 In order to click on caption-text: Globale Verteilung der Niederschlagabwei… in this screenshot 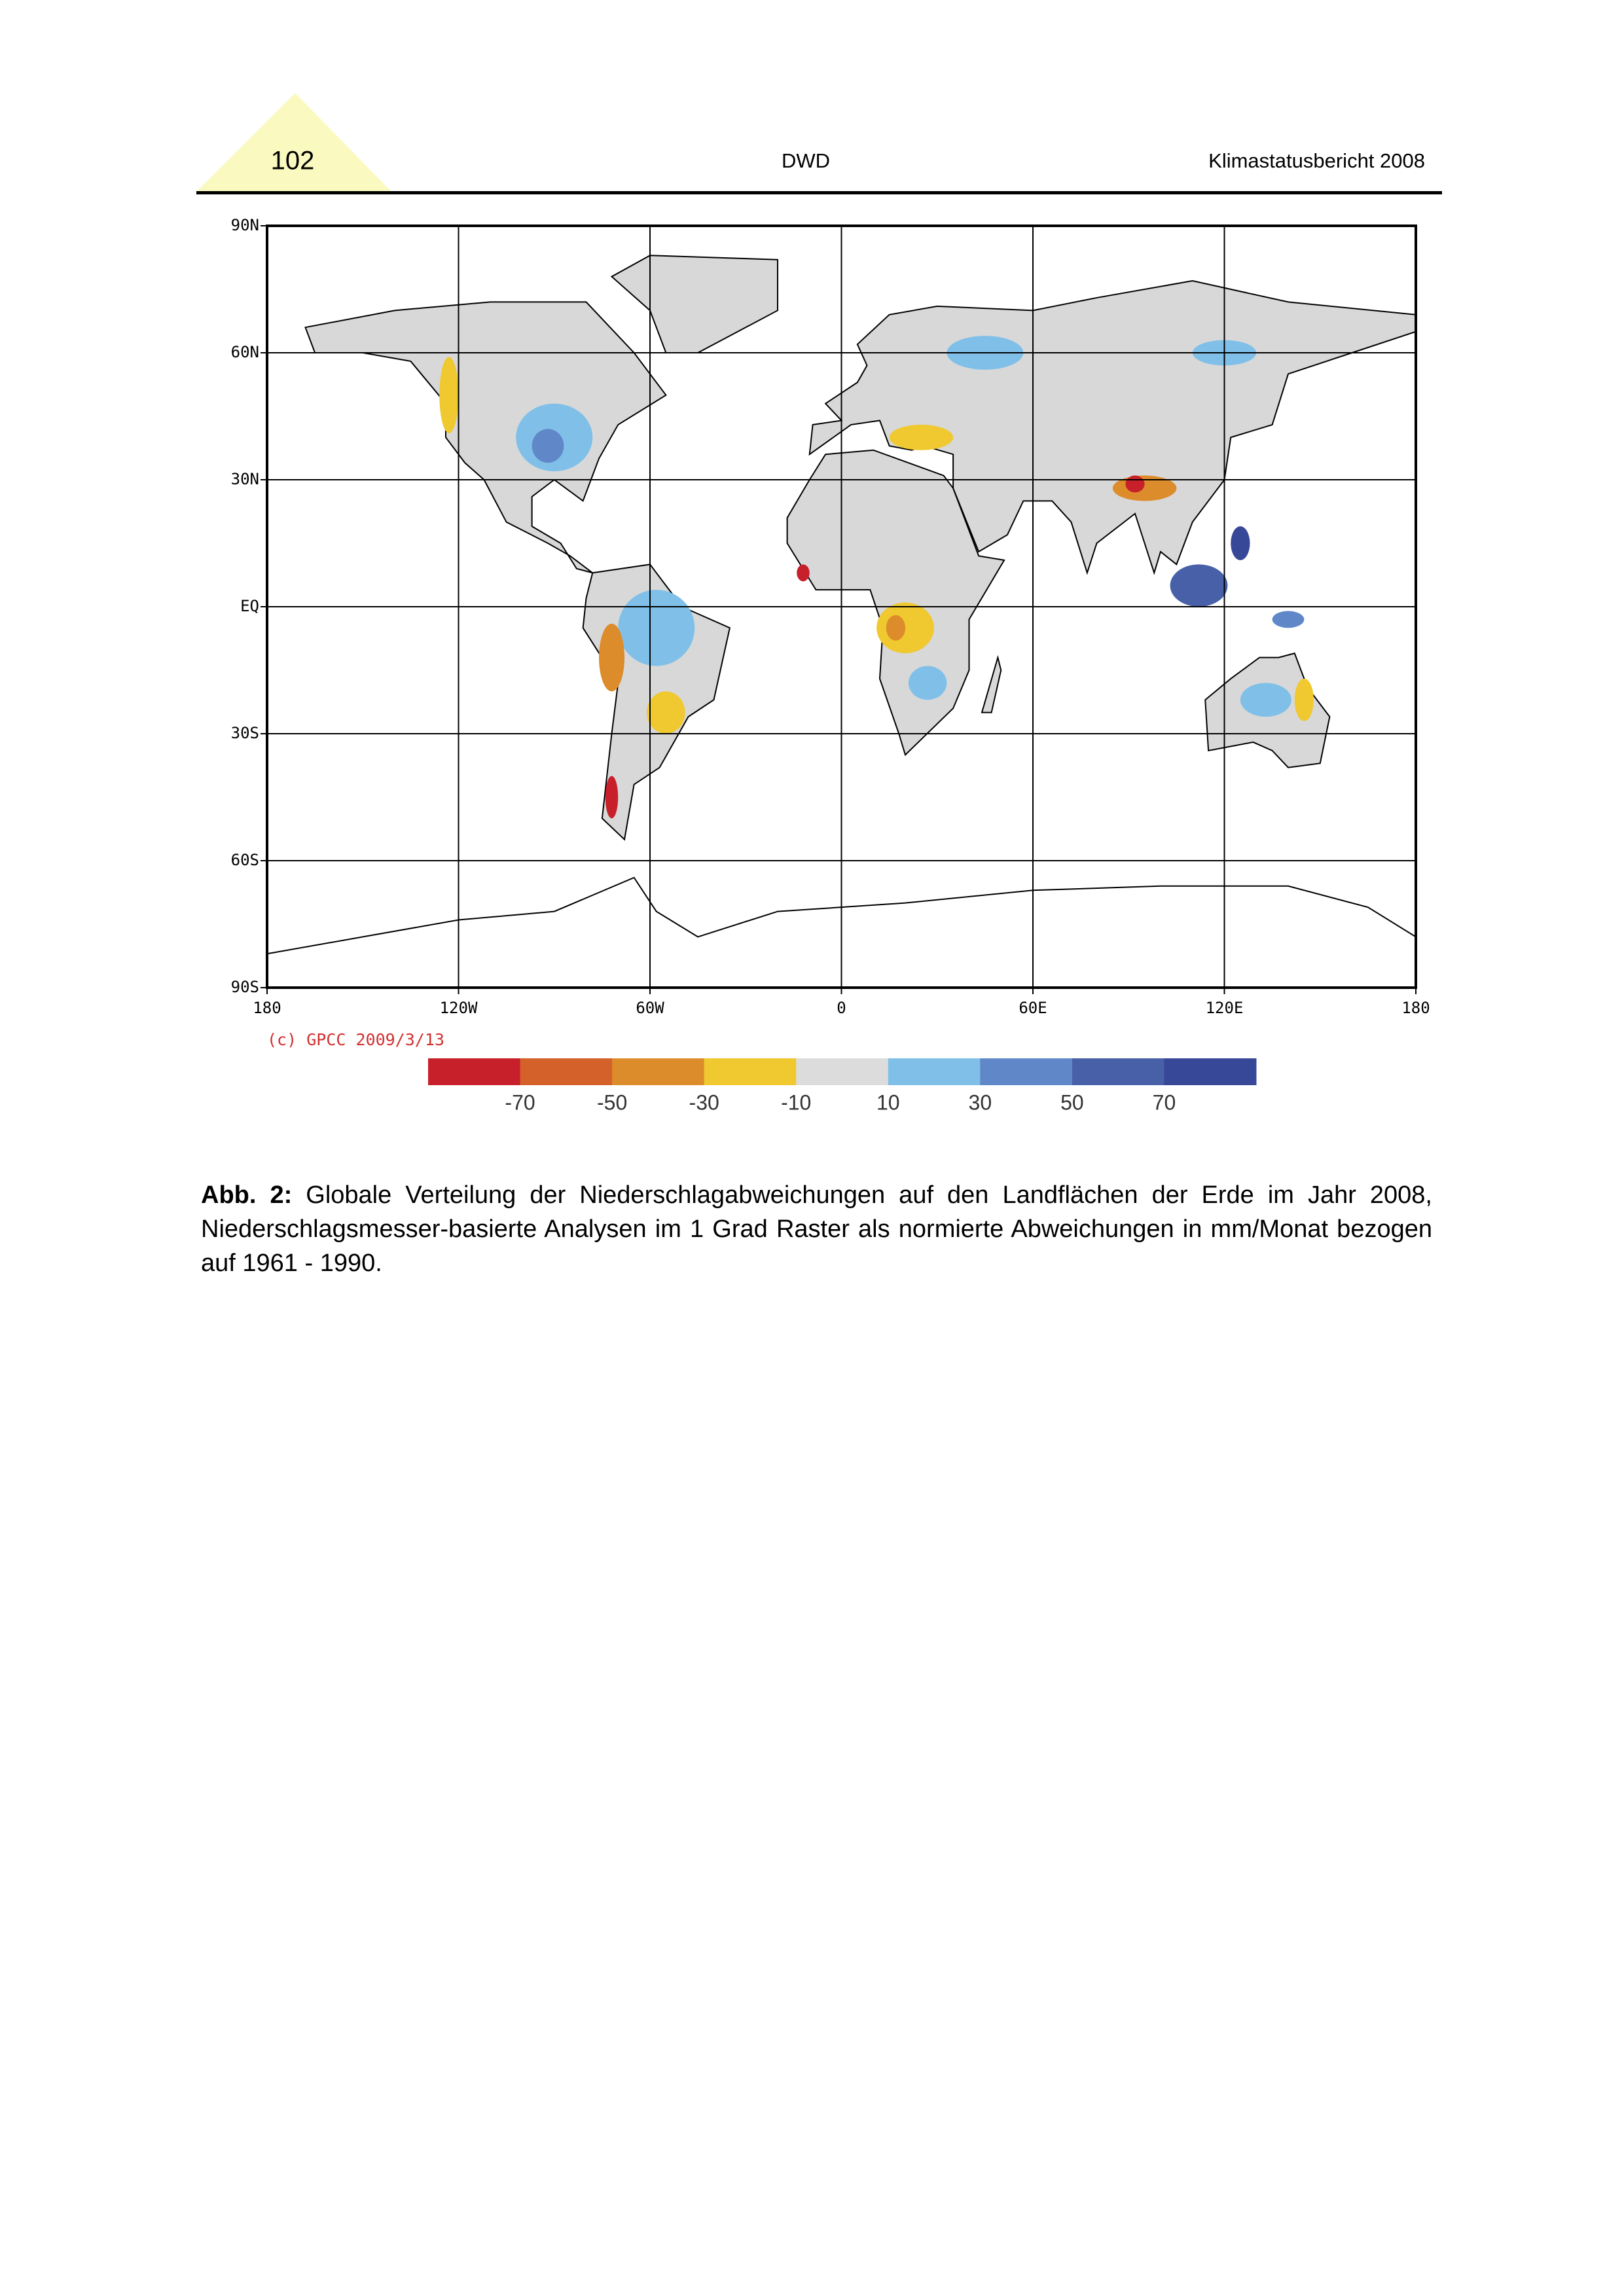, I will do `click(816, 1229)`.